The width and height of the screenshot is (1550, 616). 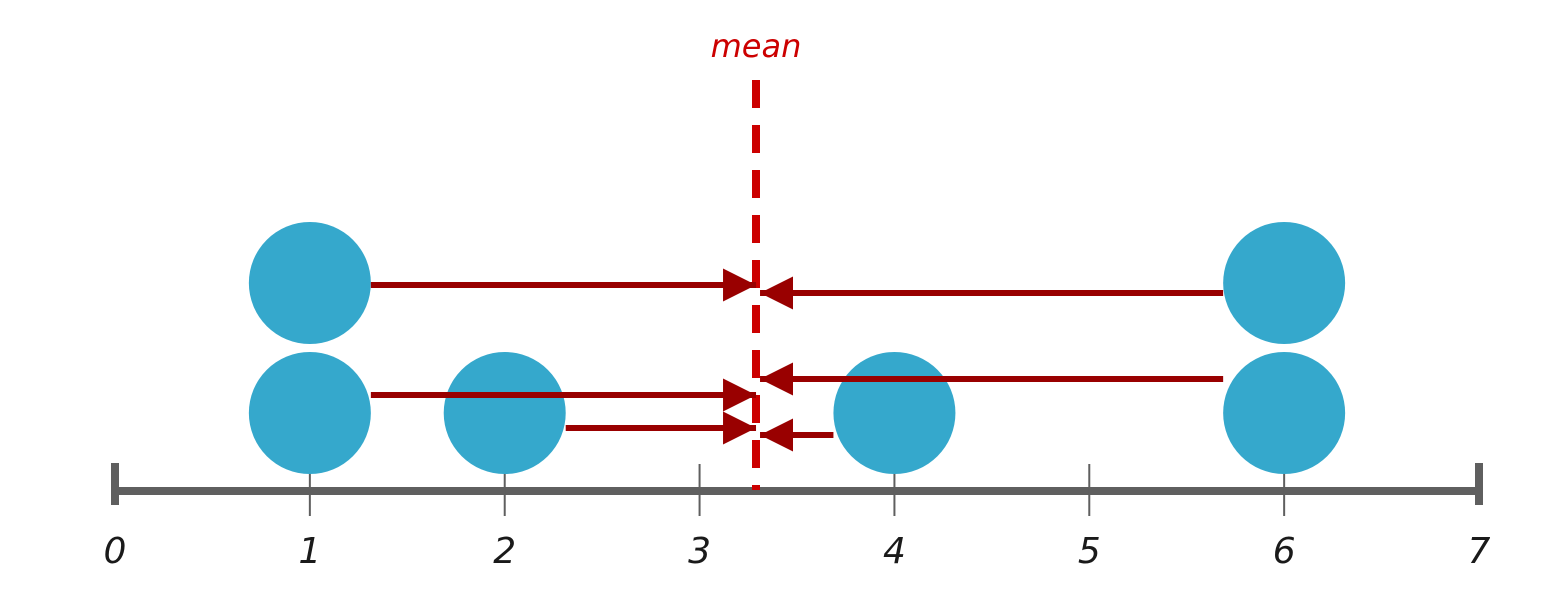 I want to click on axis-tick-label: 2, so click(x=504, y=551).